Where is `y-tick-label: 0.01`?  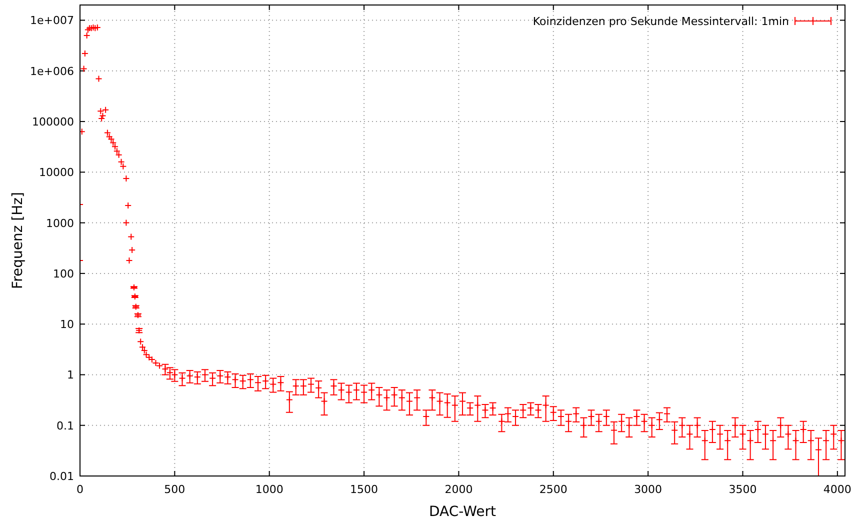
y-tick-label: 0.01 is located at coordinates (62, 476).